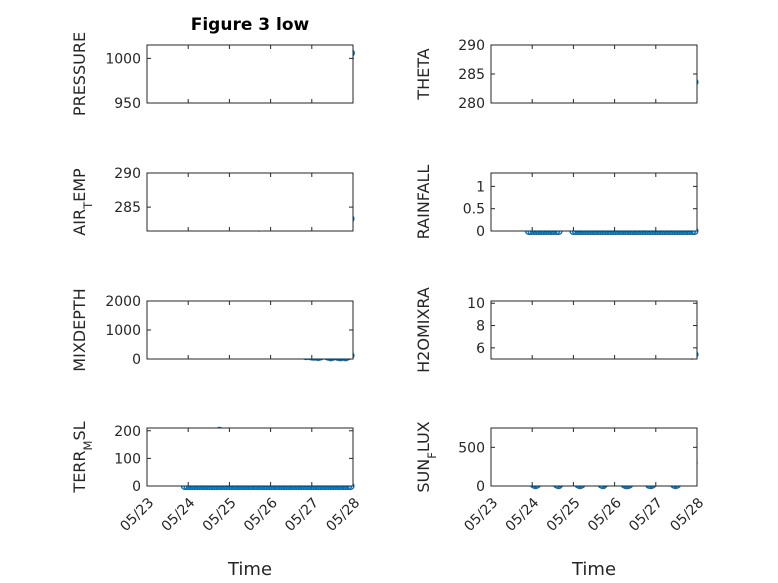 This screenshot has width=778, height=583. I want to click on y-tick-label: 1, so click(480, 187).